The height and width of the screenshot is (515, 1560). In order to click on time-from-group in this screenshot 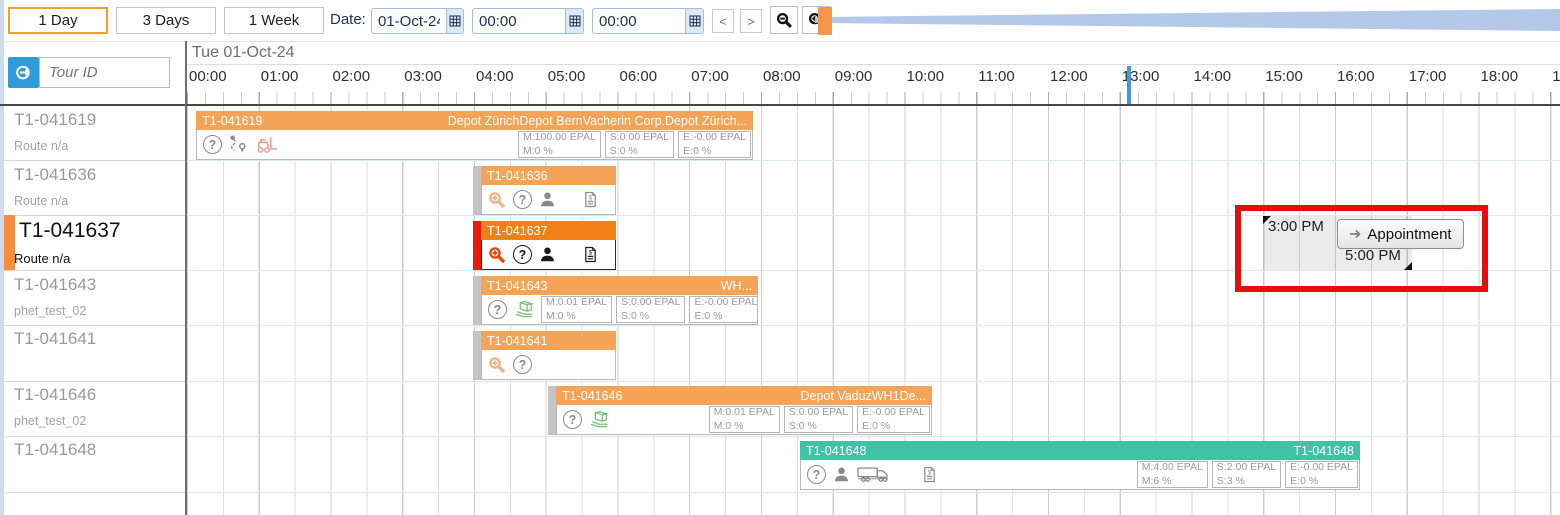, I will do `click(528, 21)`.